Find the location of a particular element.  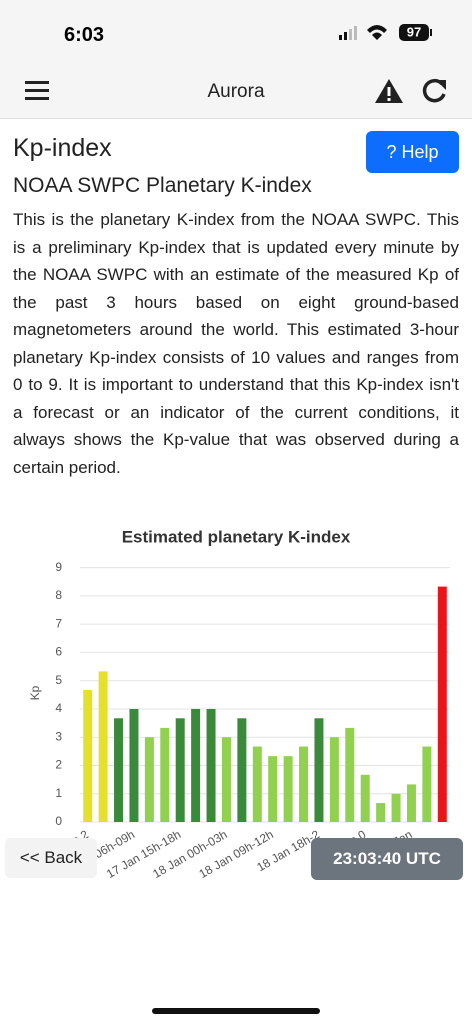

y-tick-label: 1 is located at coordinates (58, 793).